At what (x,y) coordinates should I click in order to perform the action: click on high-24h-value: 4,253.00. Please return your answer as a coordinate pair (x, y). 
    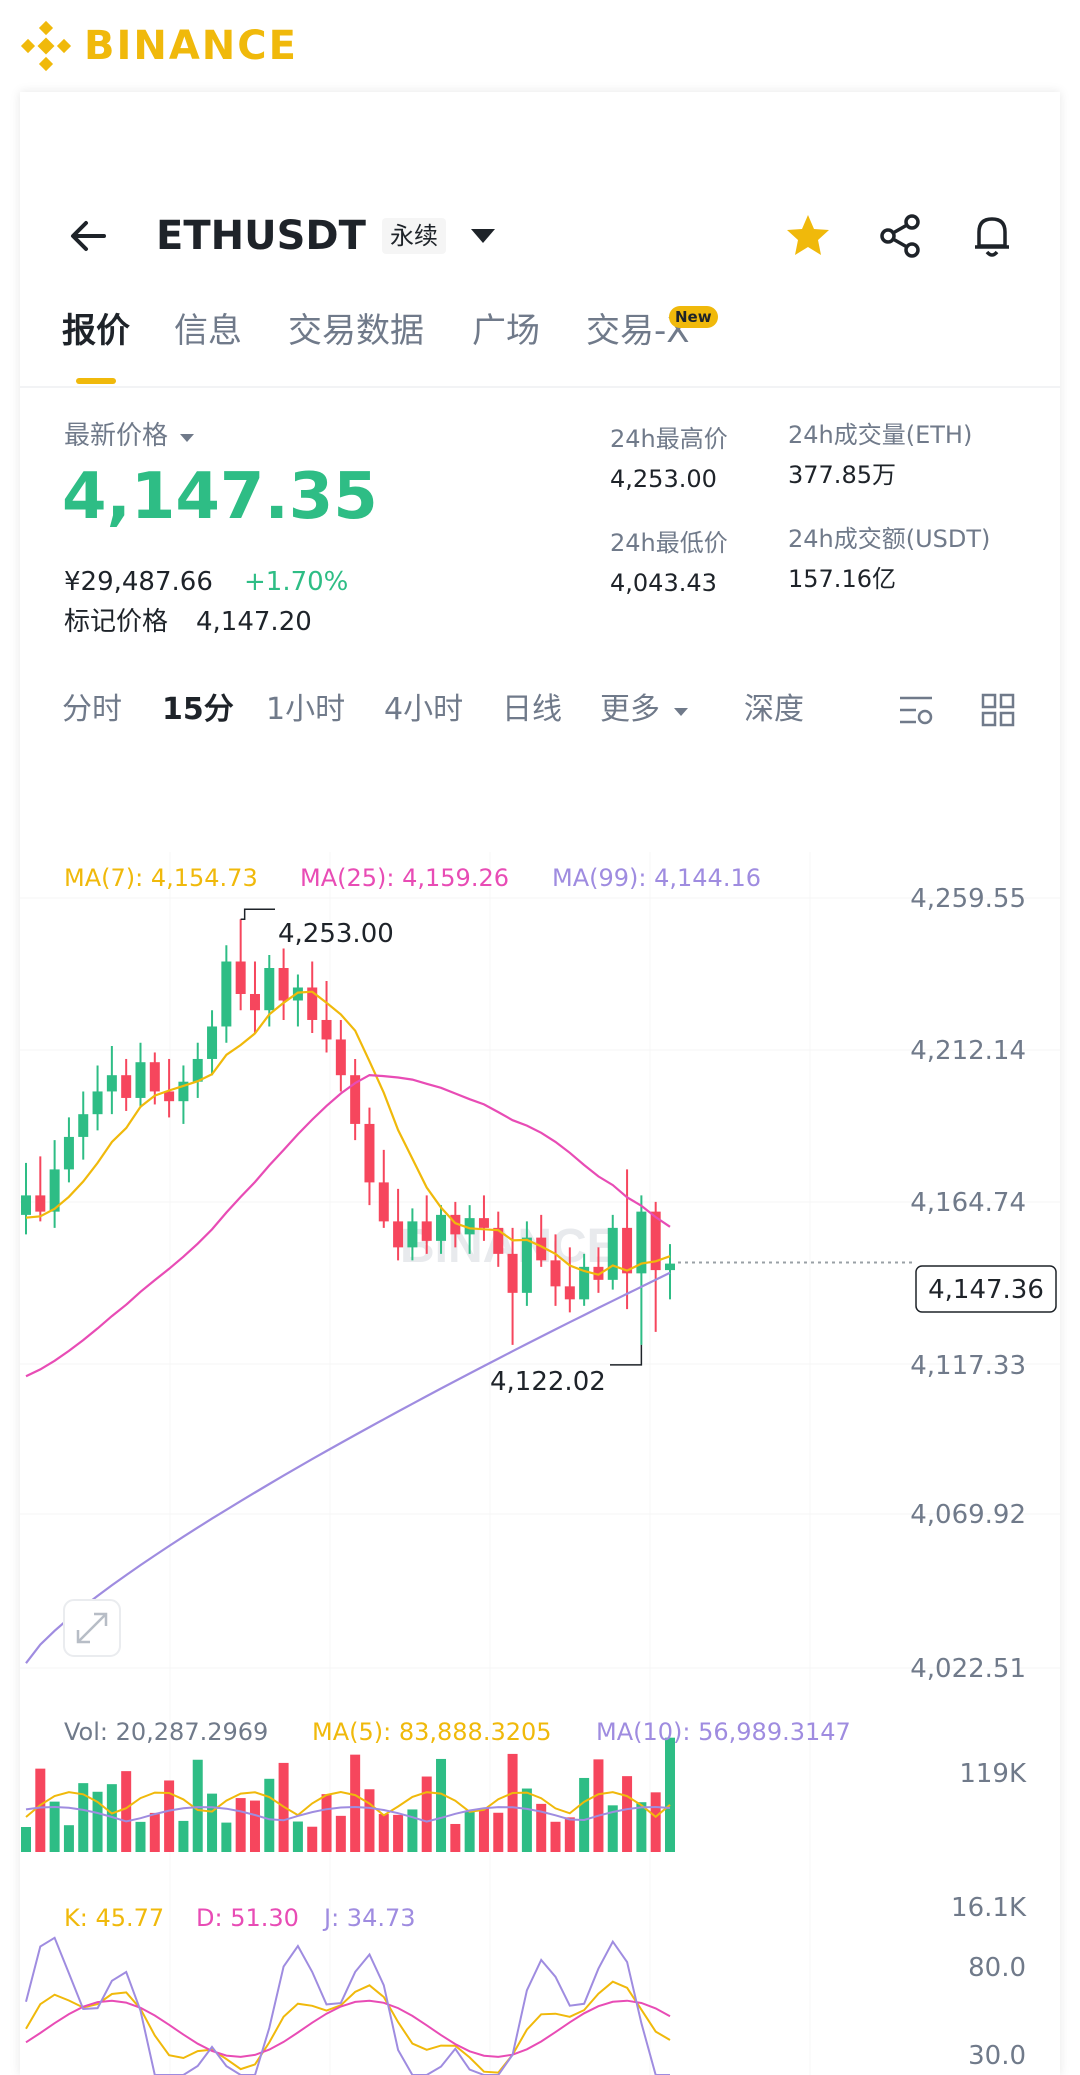
    Looking at the image, I should click on (663, 479).